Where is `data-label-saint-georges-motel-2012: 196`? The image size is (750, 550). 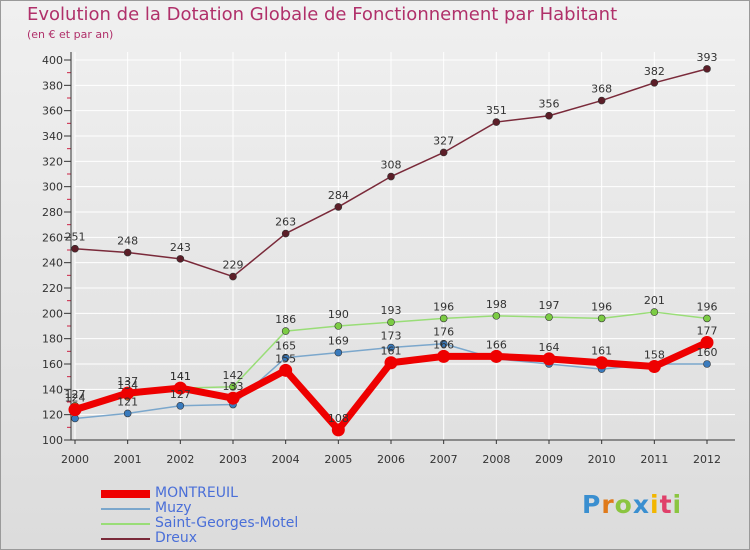
data-label-saint-georges-motel-2012: 196 is located at coordinates (707, 306).